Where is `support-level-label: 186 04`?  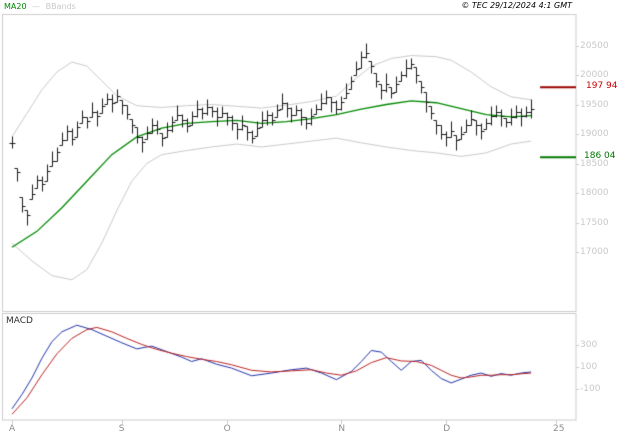
support-level-label: 186 04 is located at coordinates (600, 156).